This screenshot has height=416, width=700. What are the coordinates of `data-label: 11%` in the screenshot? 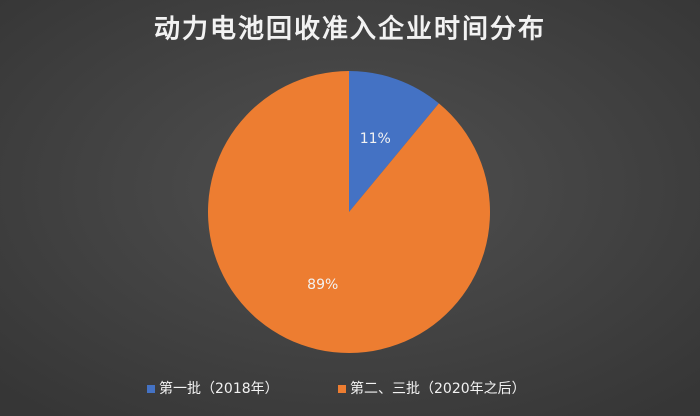 It's located at (375, 139).